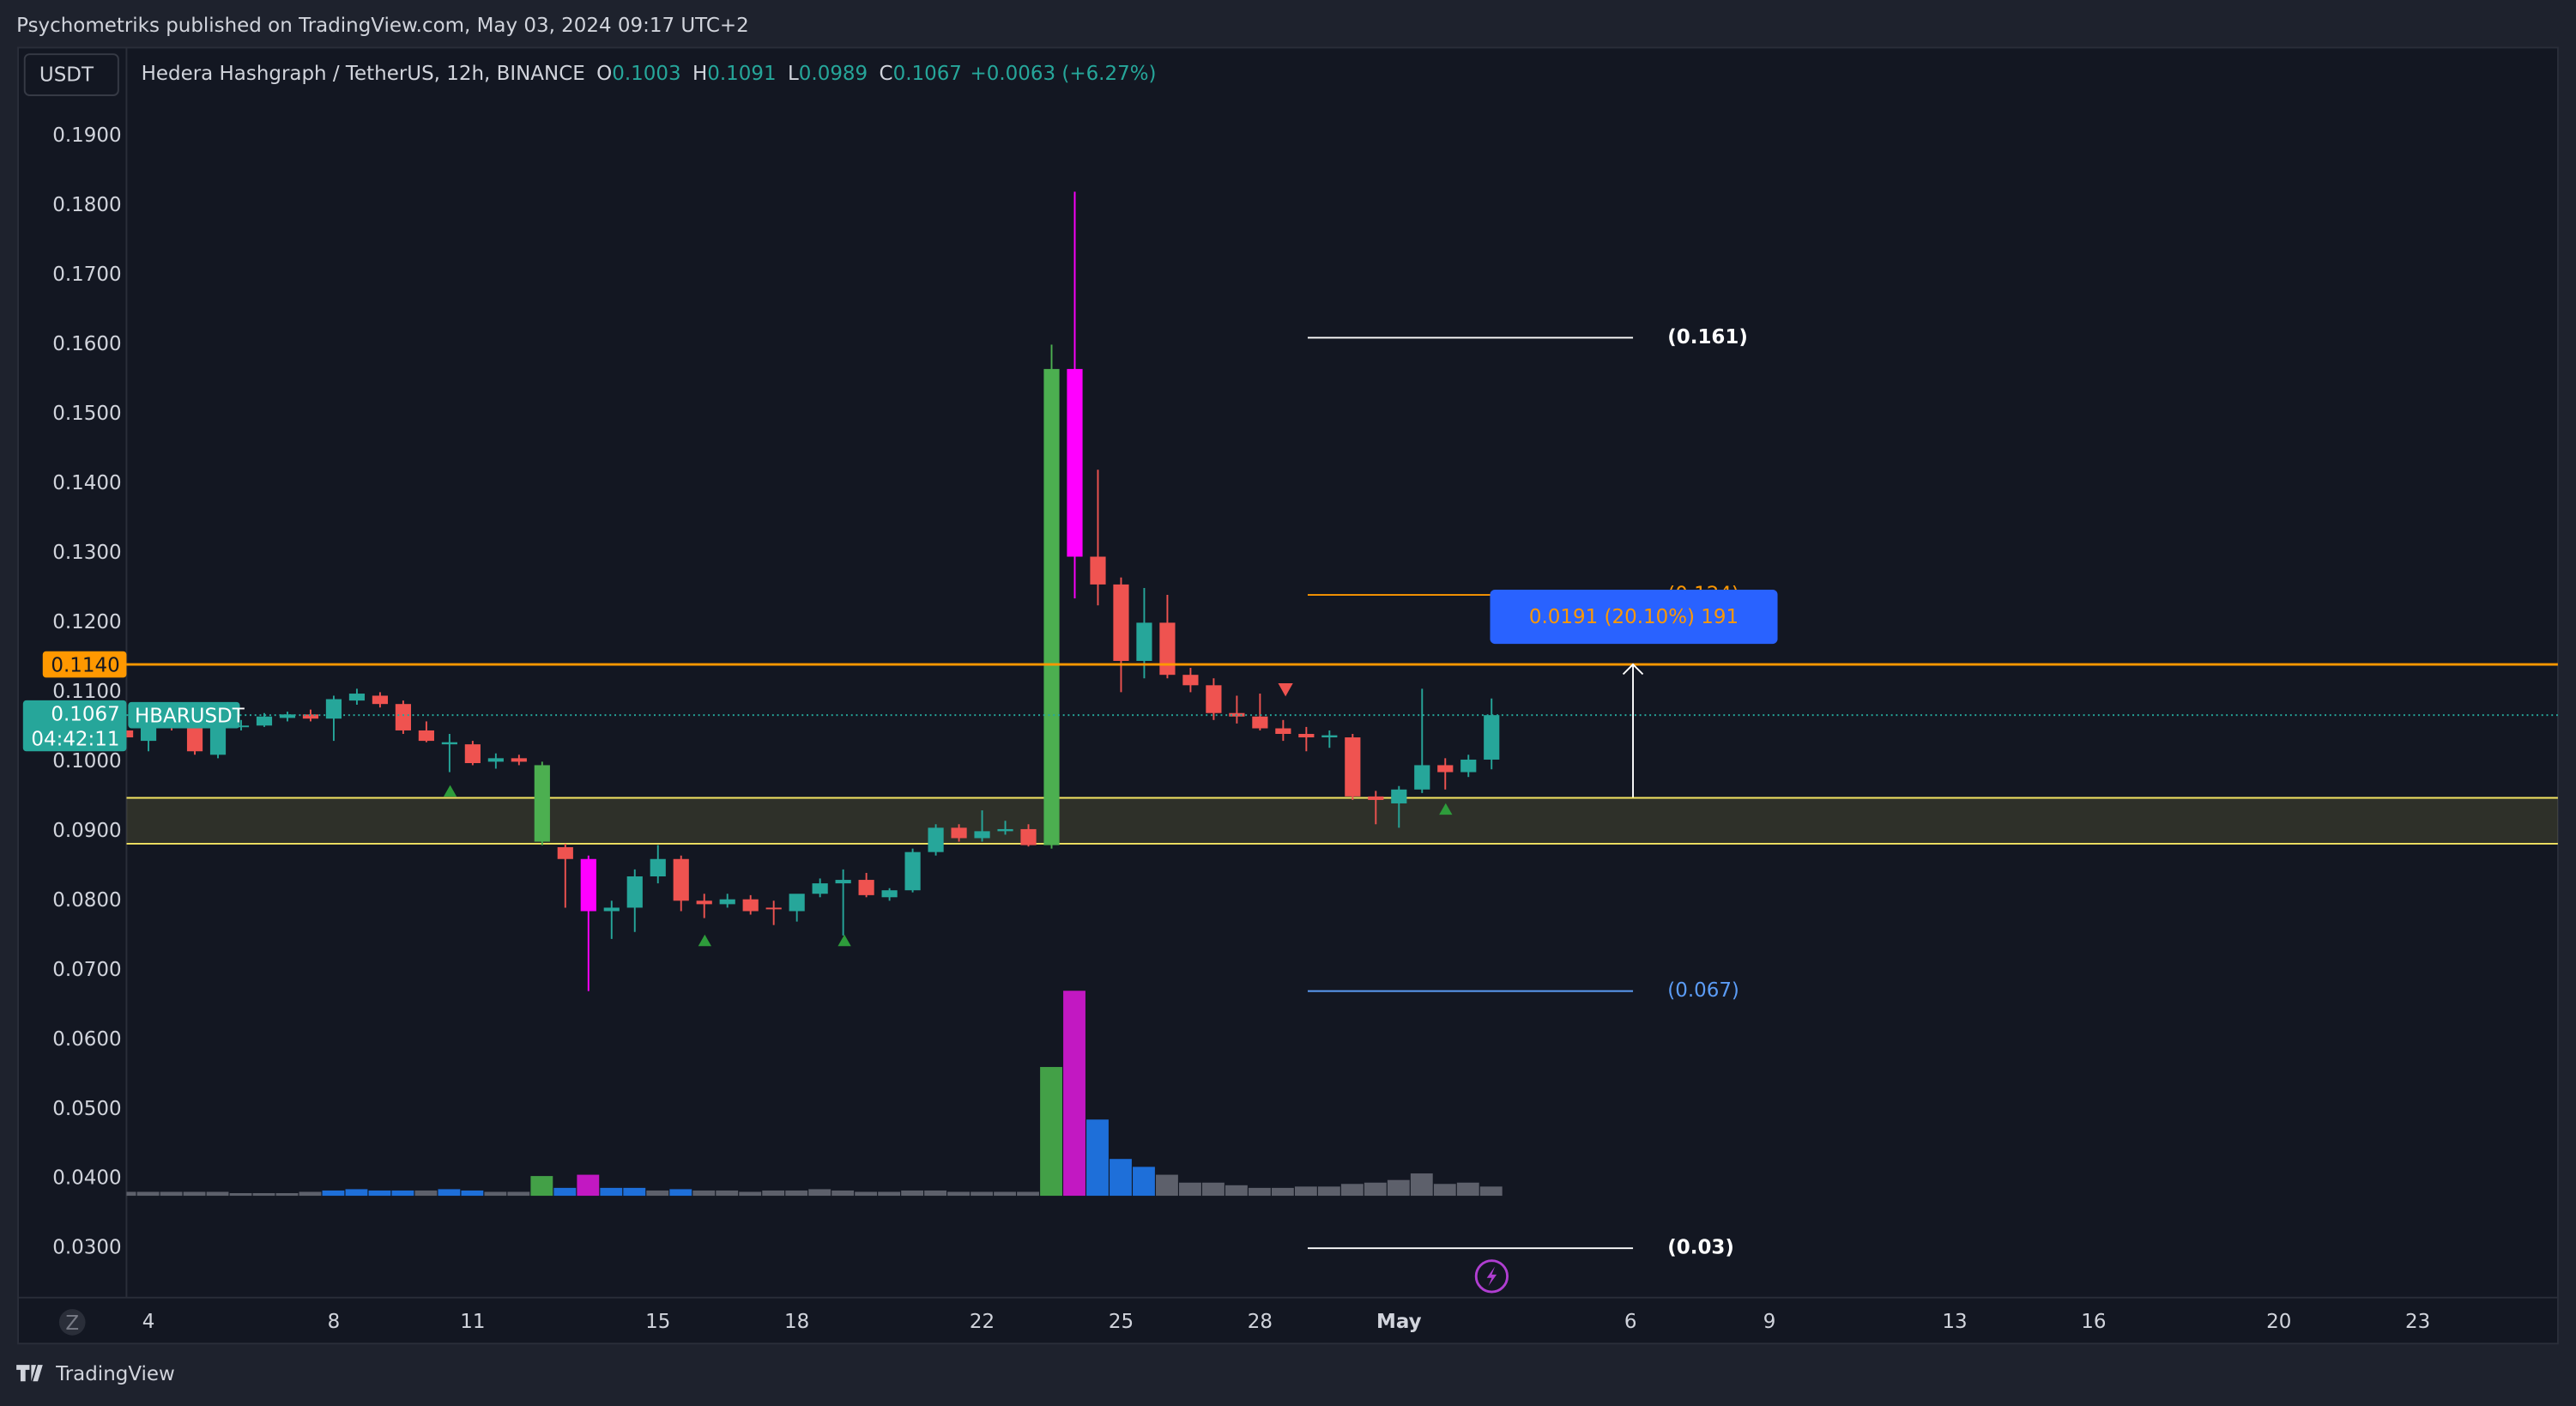 The height and width of the screenshot is (1406, 2576). I want to click on x-tick-label: 23, so click(2417, 1322).